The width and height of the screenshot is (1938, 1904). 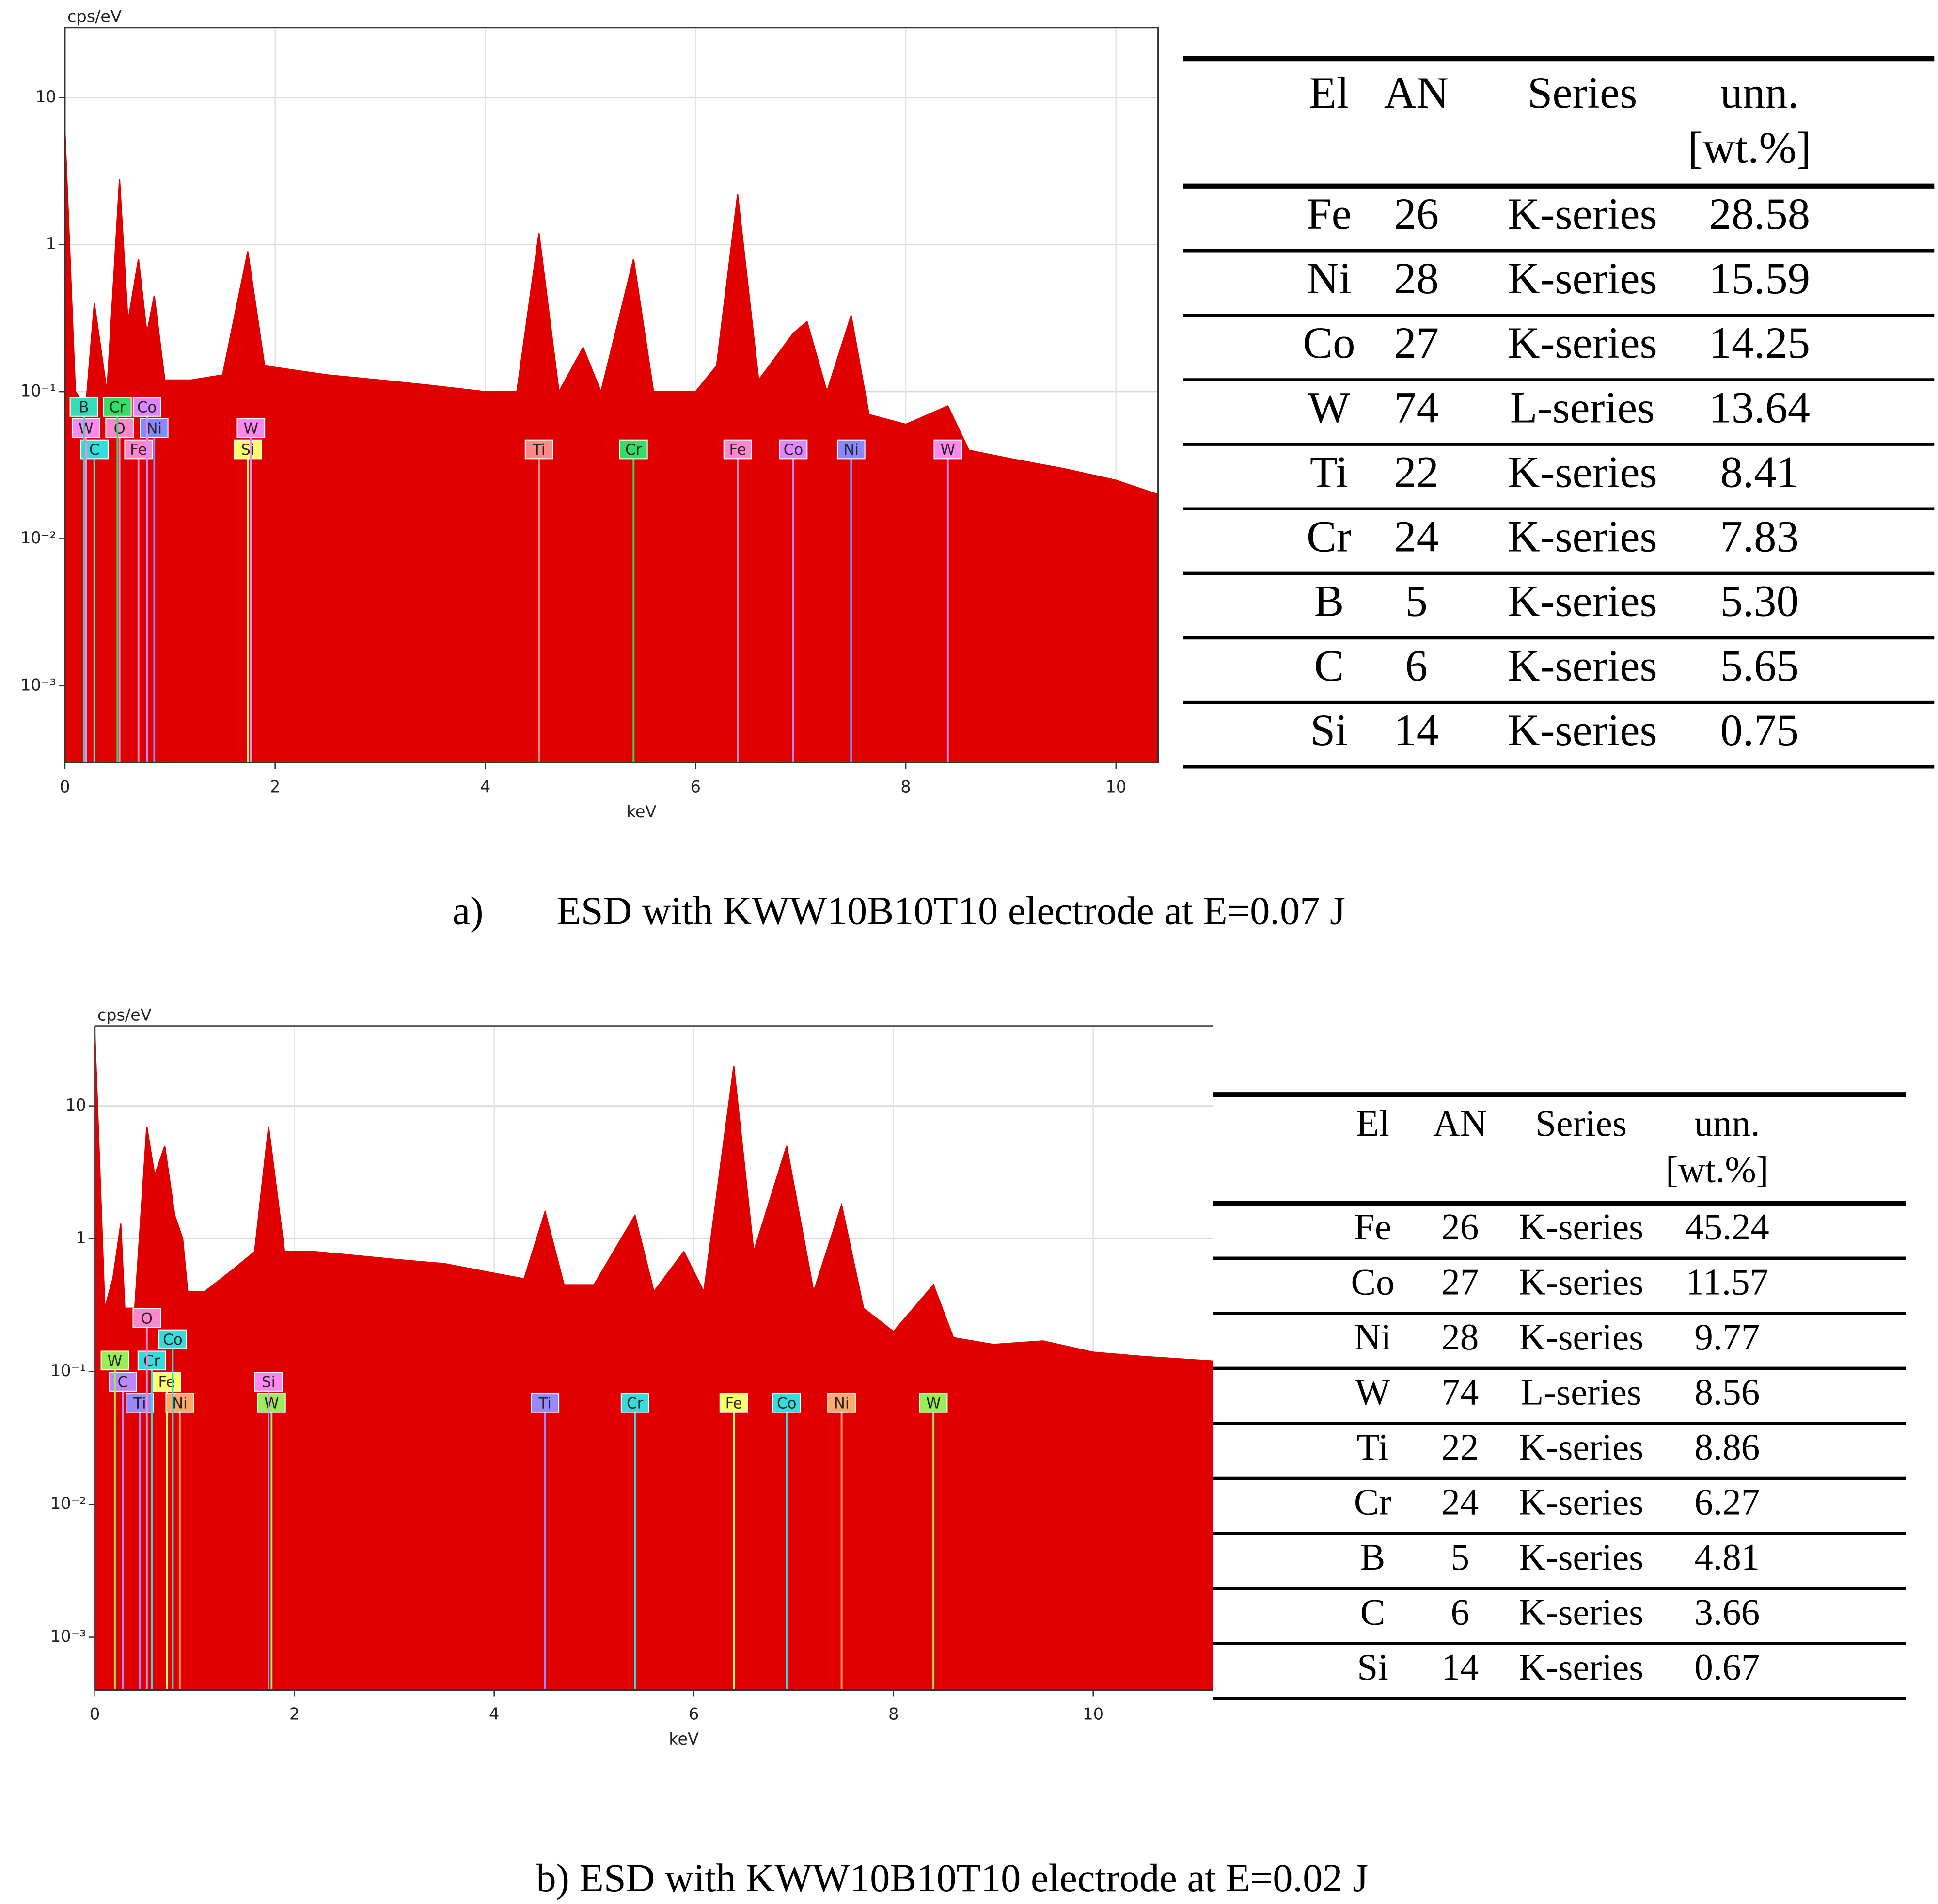 What do you see at coordinates (81, 1238) in the screenshot?
I see `y-tick-label: 1` at bounding box center [81, 1238].